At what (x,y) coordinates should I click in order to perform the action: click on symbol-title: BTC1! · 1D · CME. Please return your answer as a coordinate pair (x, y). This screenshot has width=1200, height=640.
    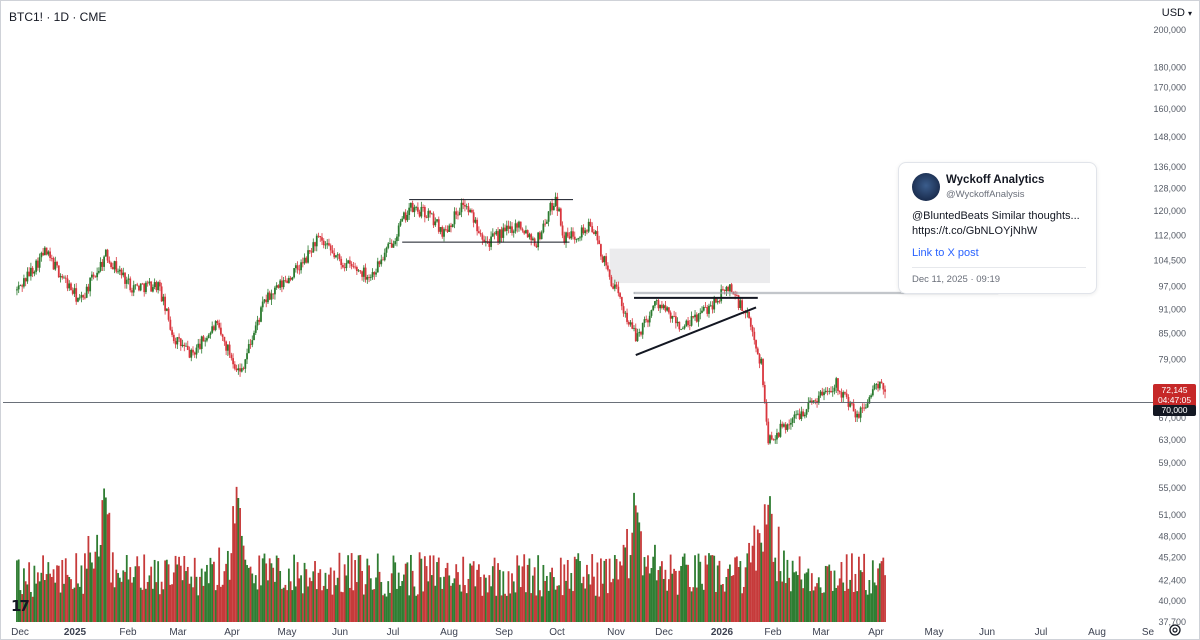
    Looking at the image, I should click on (58, 17).